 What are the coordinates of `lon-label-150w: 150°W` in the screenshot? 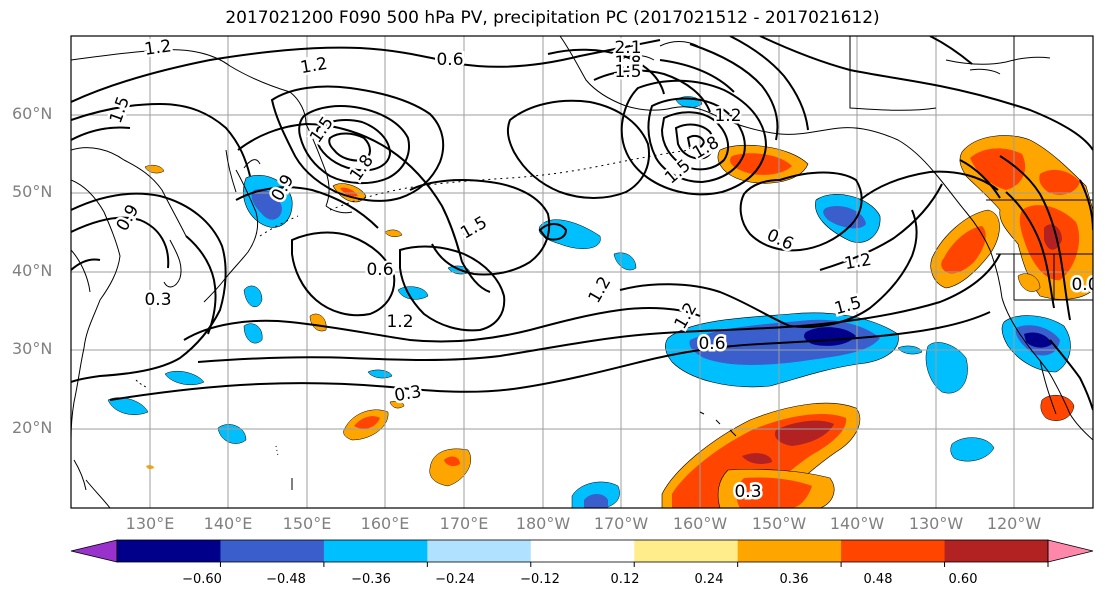 It's located at (779, 523).